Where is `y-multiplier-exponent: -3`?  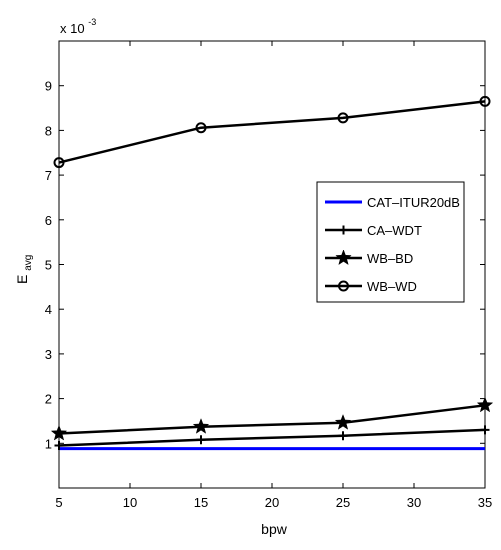 y-multiplier-exponent: -3 is located at coordinates (92, 22).